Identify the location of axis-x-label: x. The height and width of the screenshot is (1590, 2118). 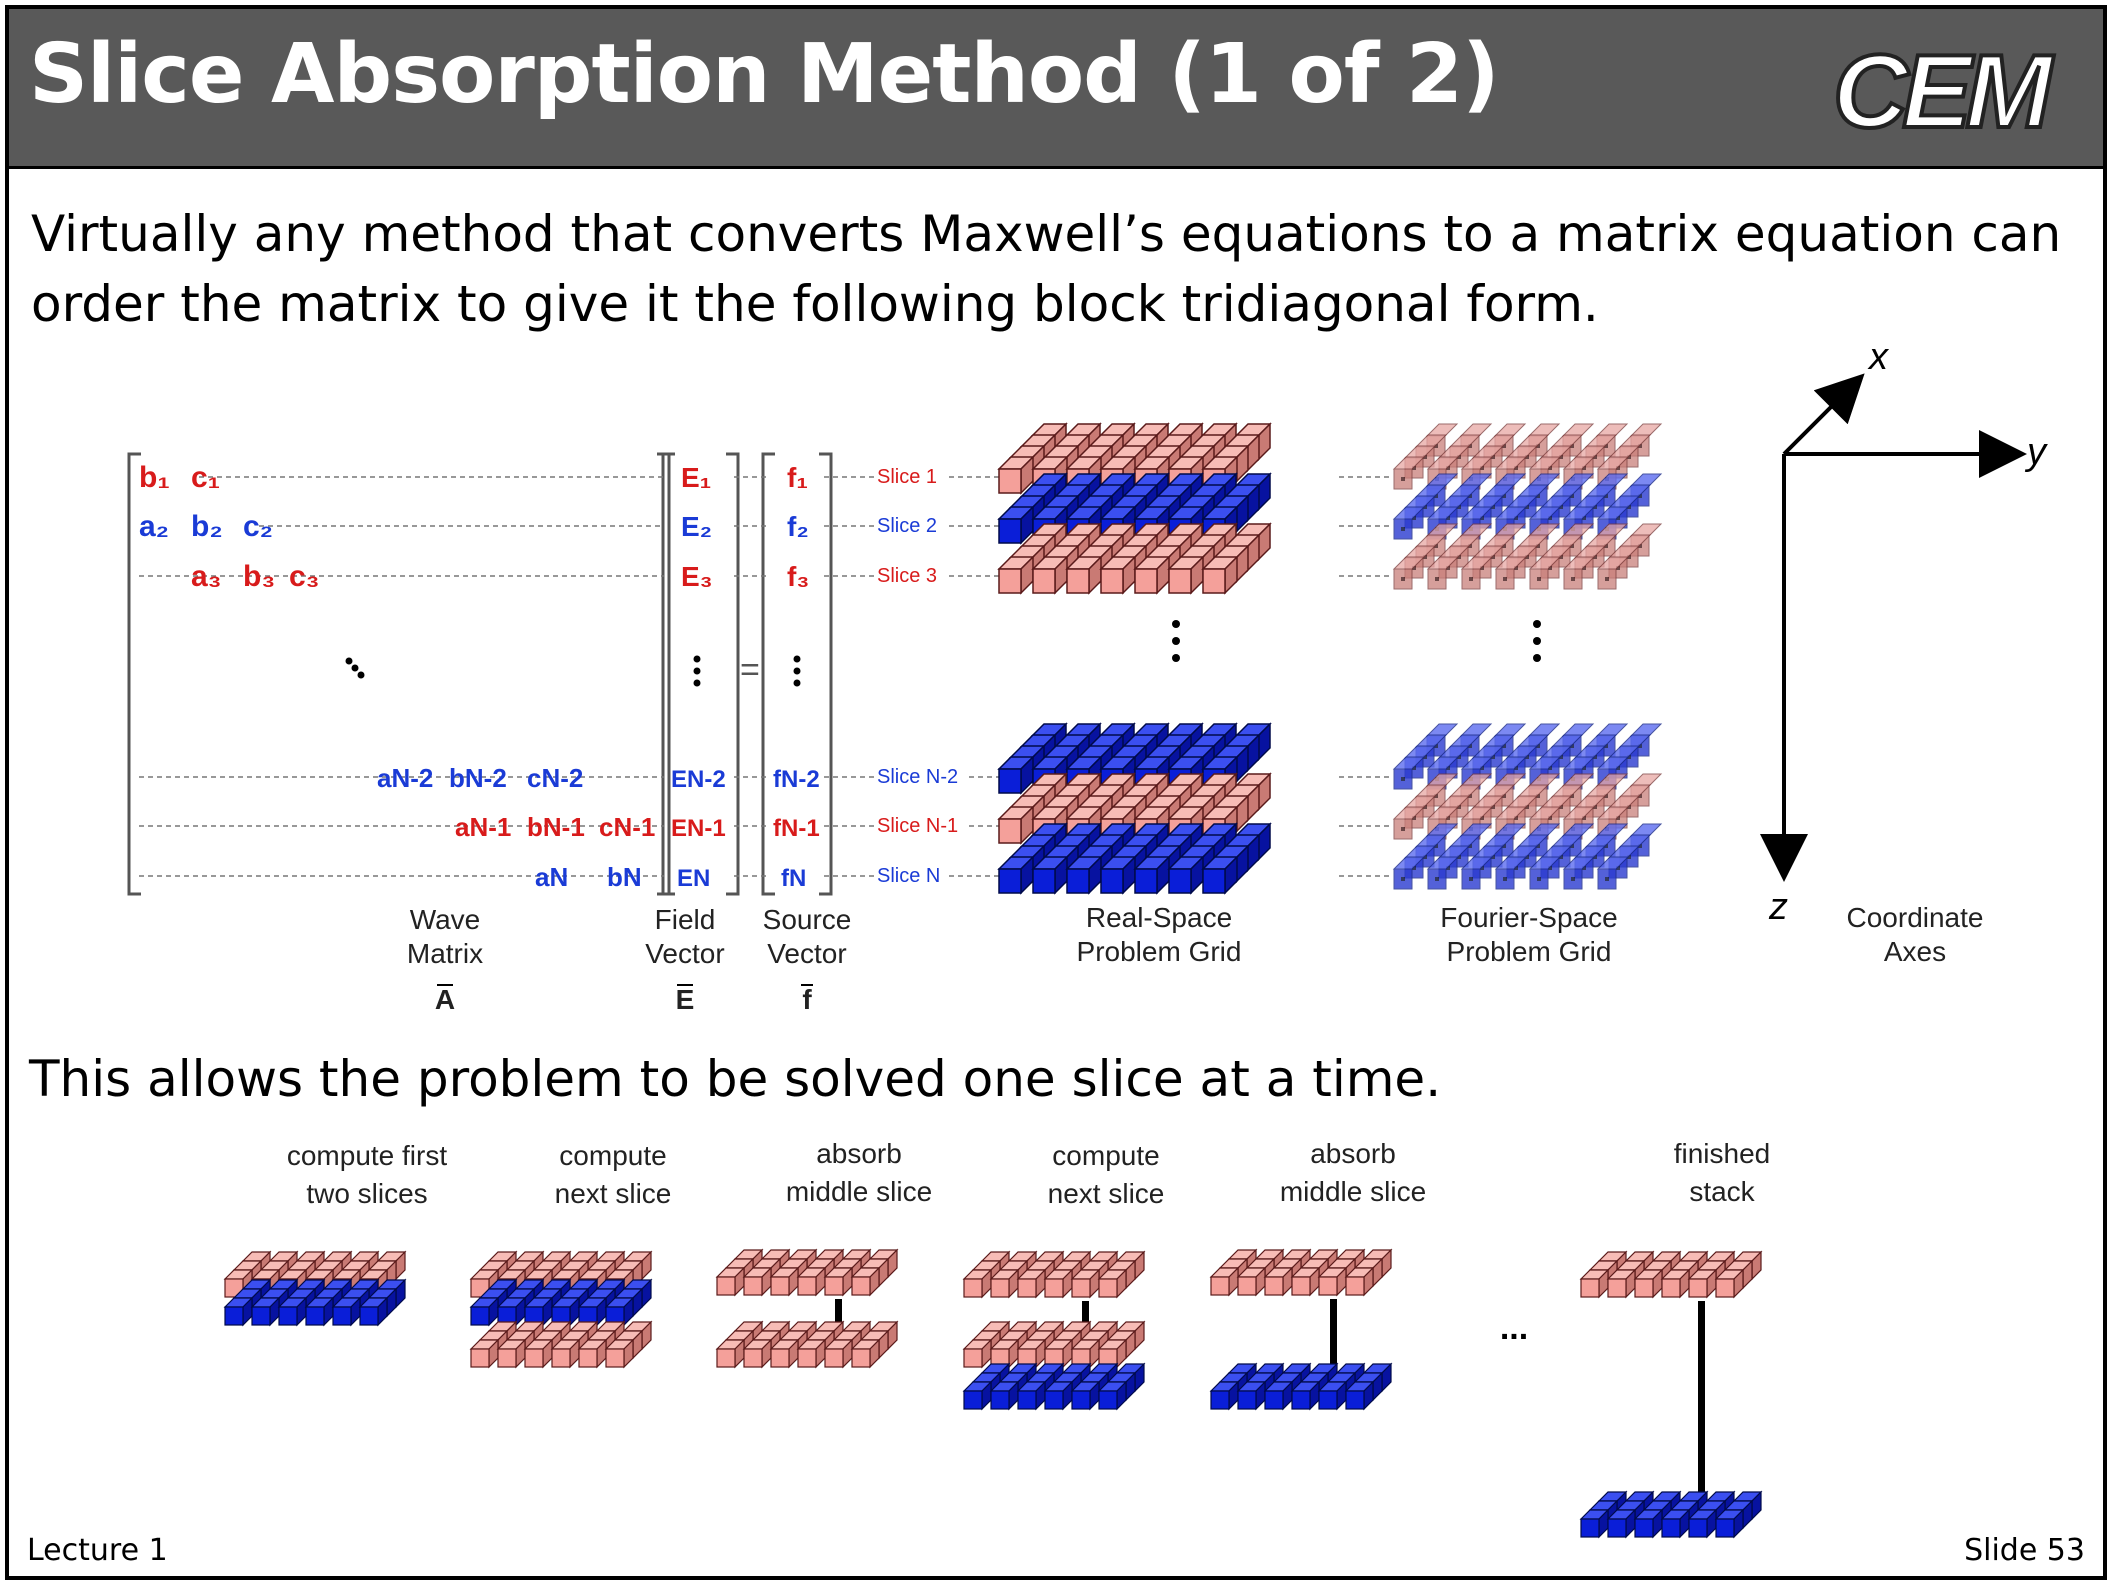
(1878, 357).